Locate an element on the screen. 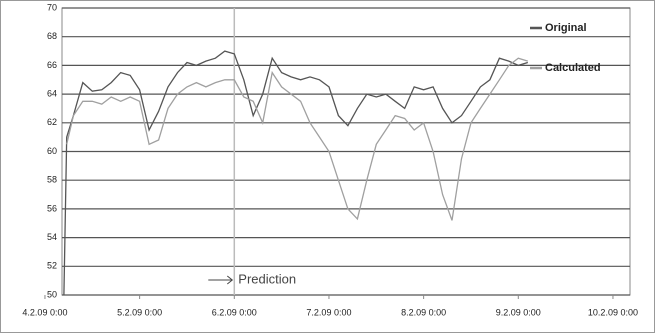 The width and height of the screenshot is (655, 333). x-tick-label: 10.2.09 0:00 is located at coordinates (613, 312).